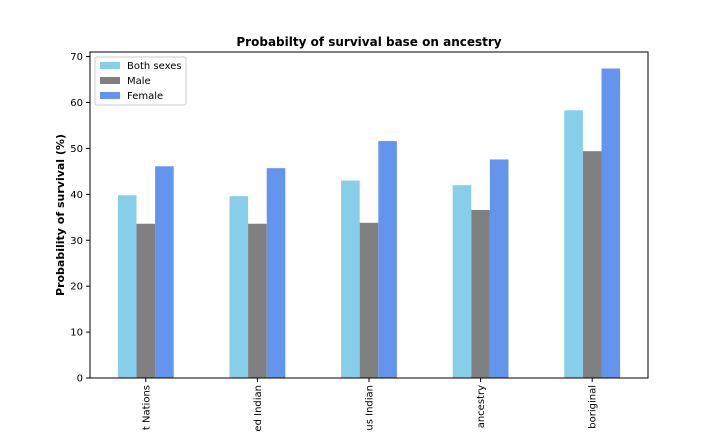 Image resolution: width=720 pixels, height=432 pixels. I want to click on legend-label: Both sexes, so click(154, 66).